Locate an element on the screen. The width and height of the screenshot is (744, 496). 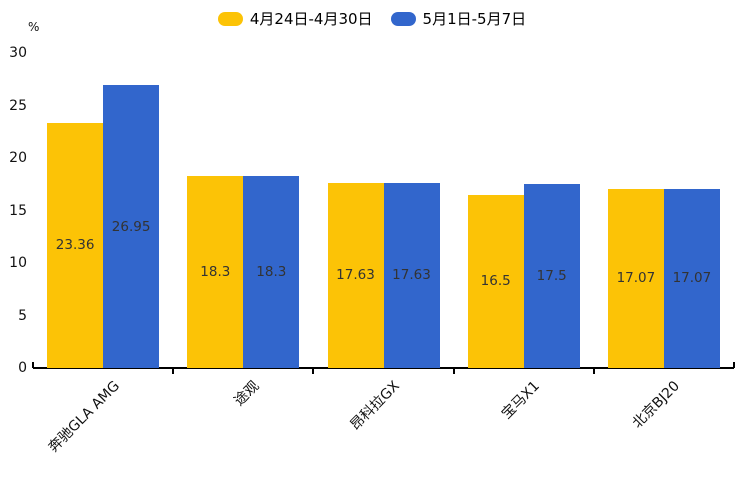
bar-value-label: 26.95 is located at coordinates (131, 226).